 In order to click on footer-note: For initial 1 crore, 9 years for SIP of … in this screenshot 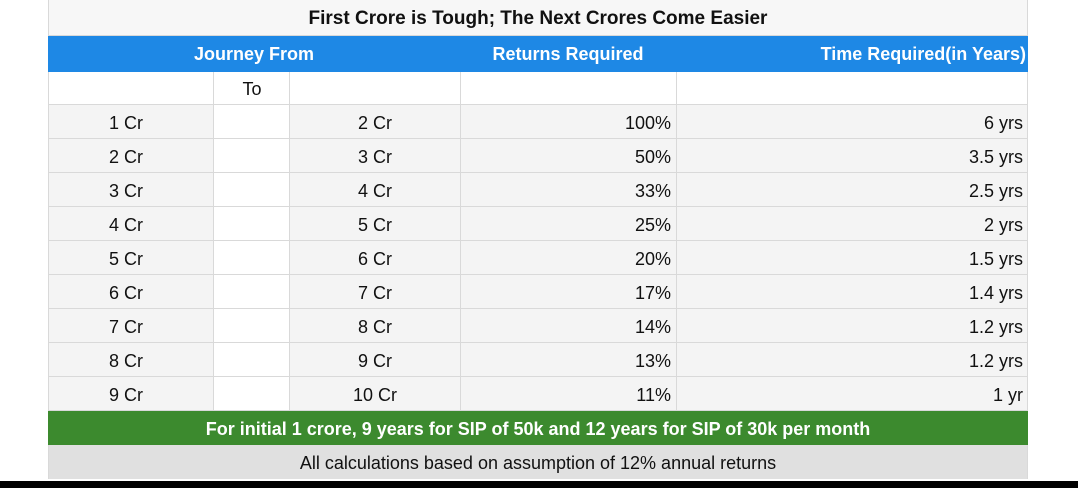, I will do `click(538, 429)`.